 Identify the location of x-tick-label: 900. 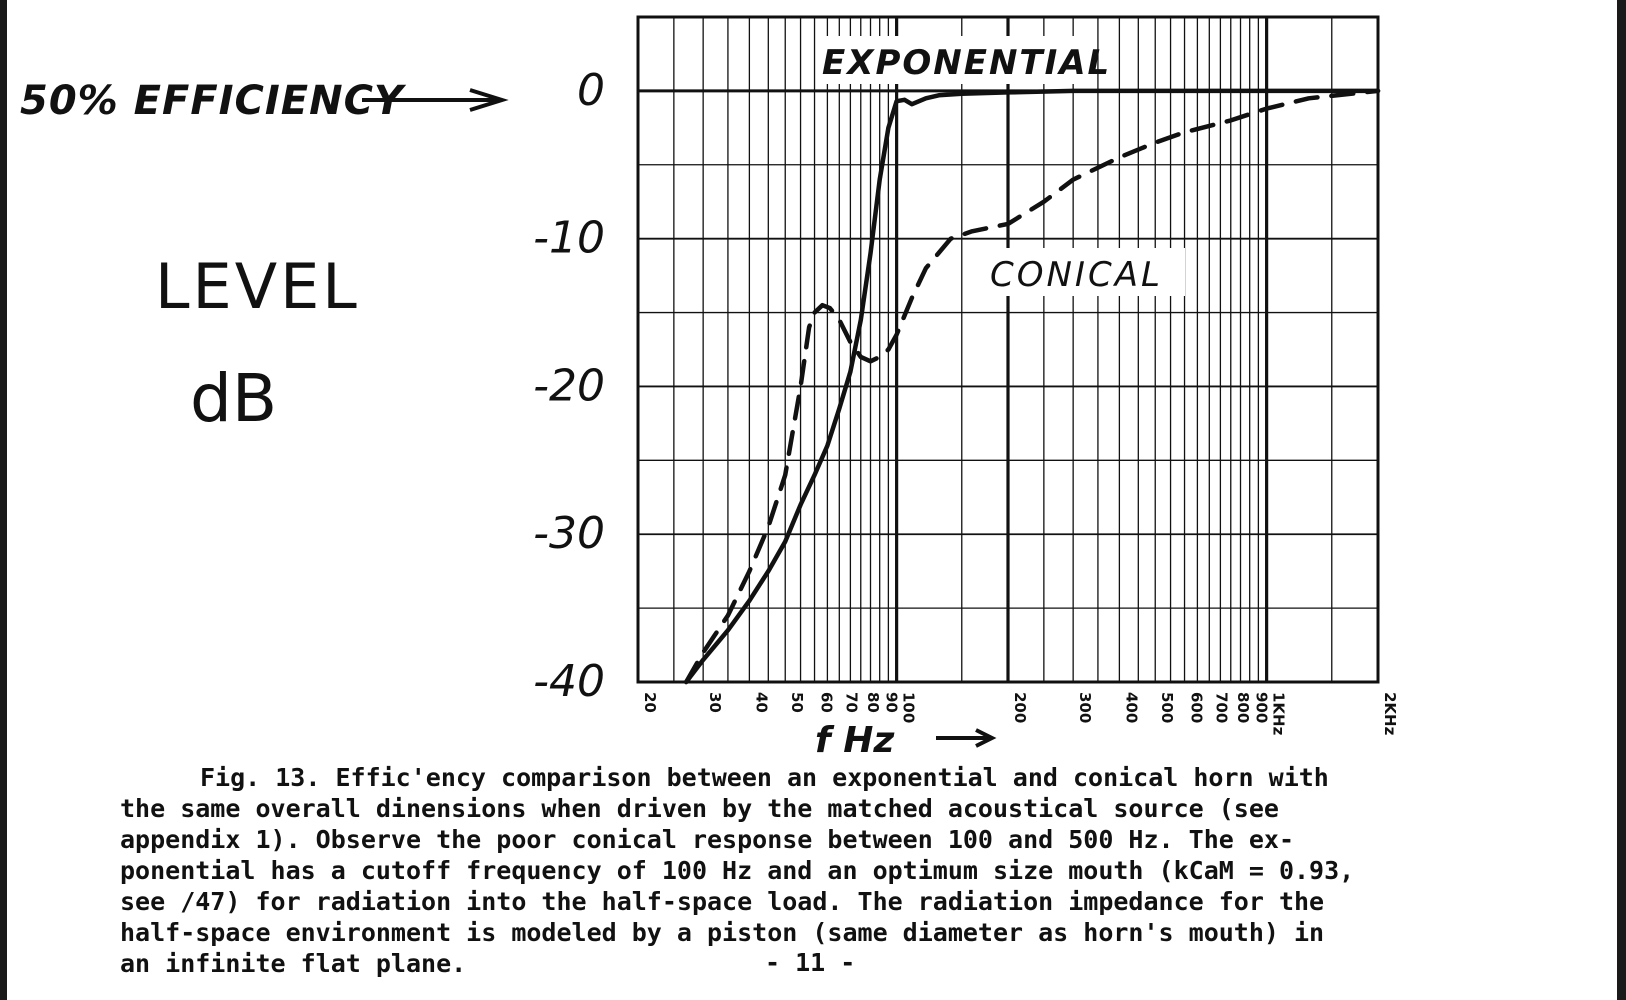
(1262, 707).